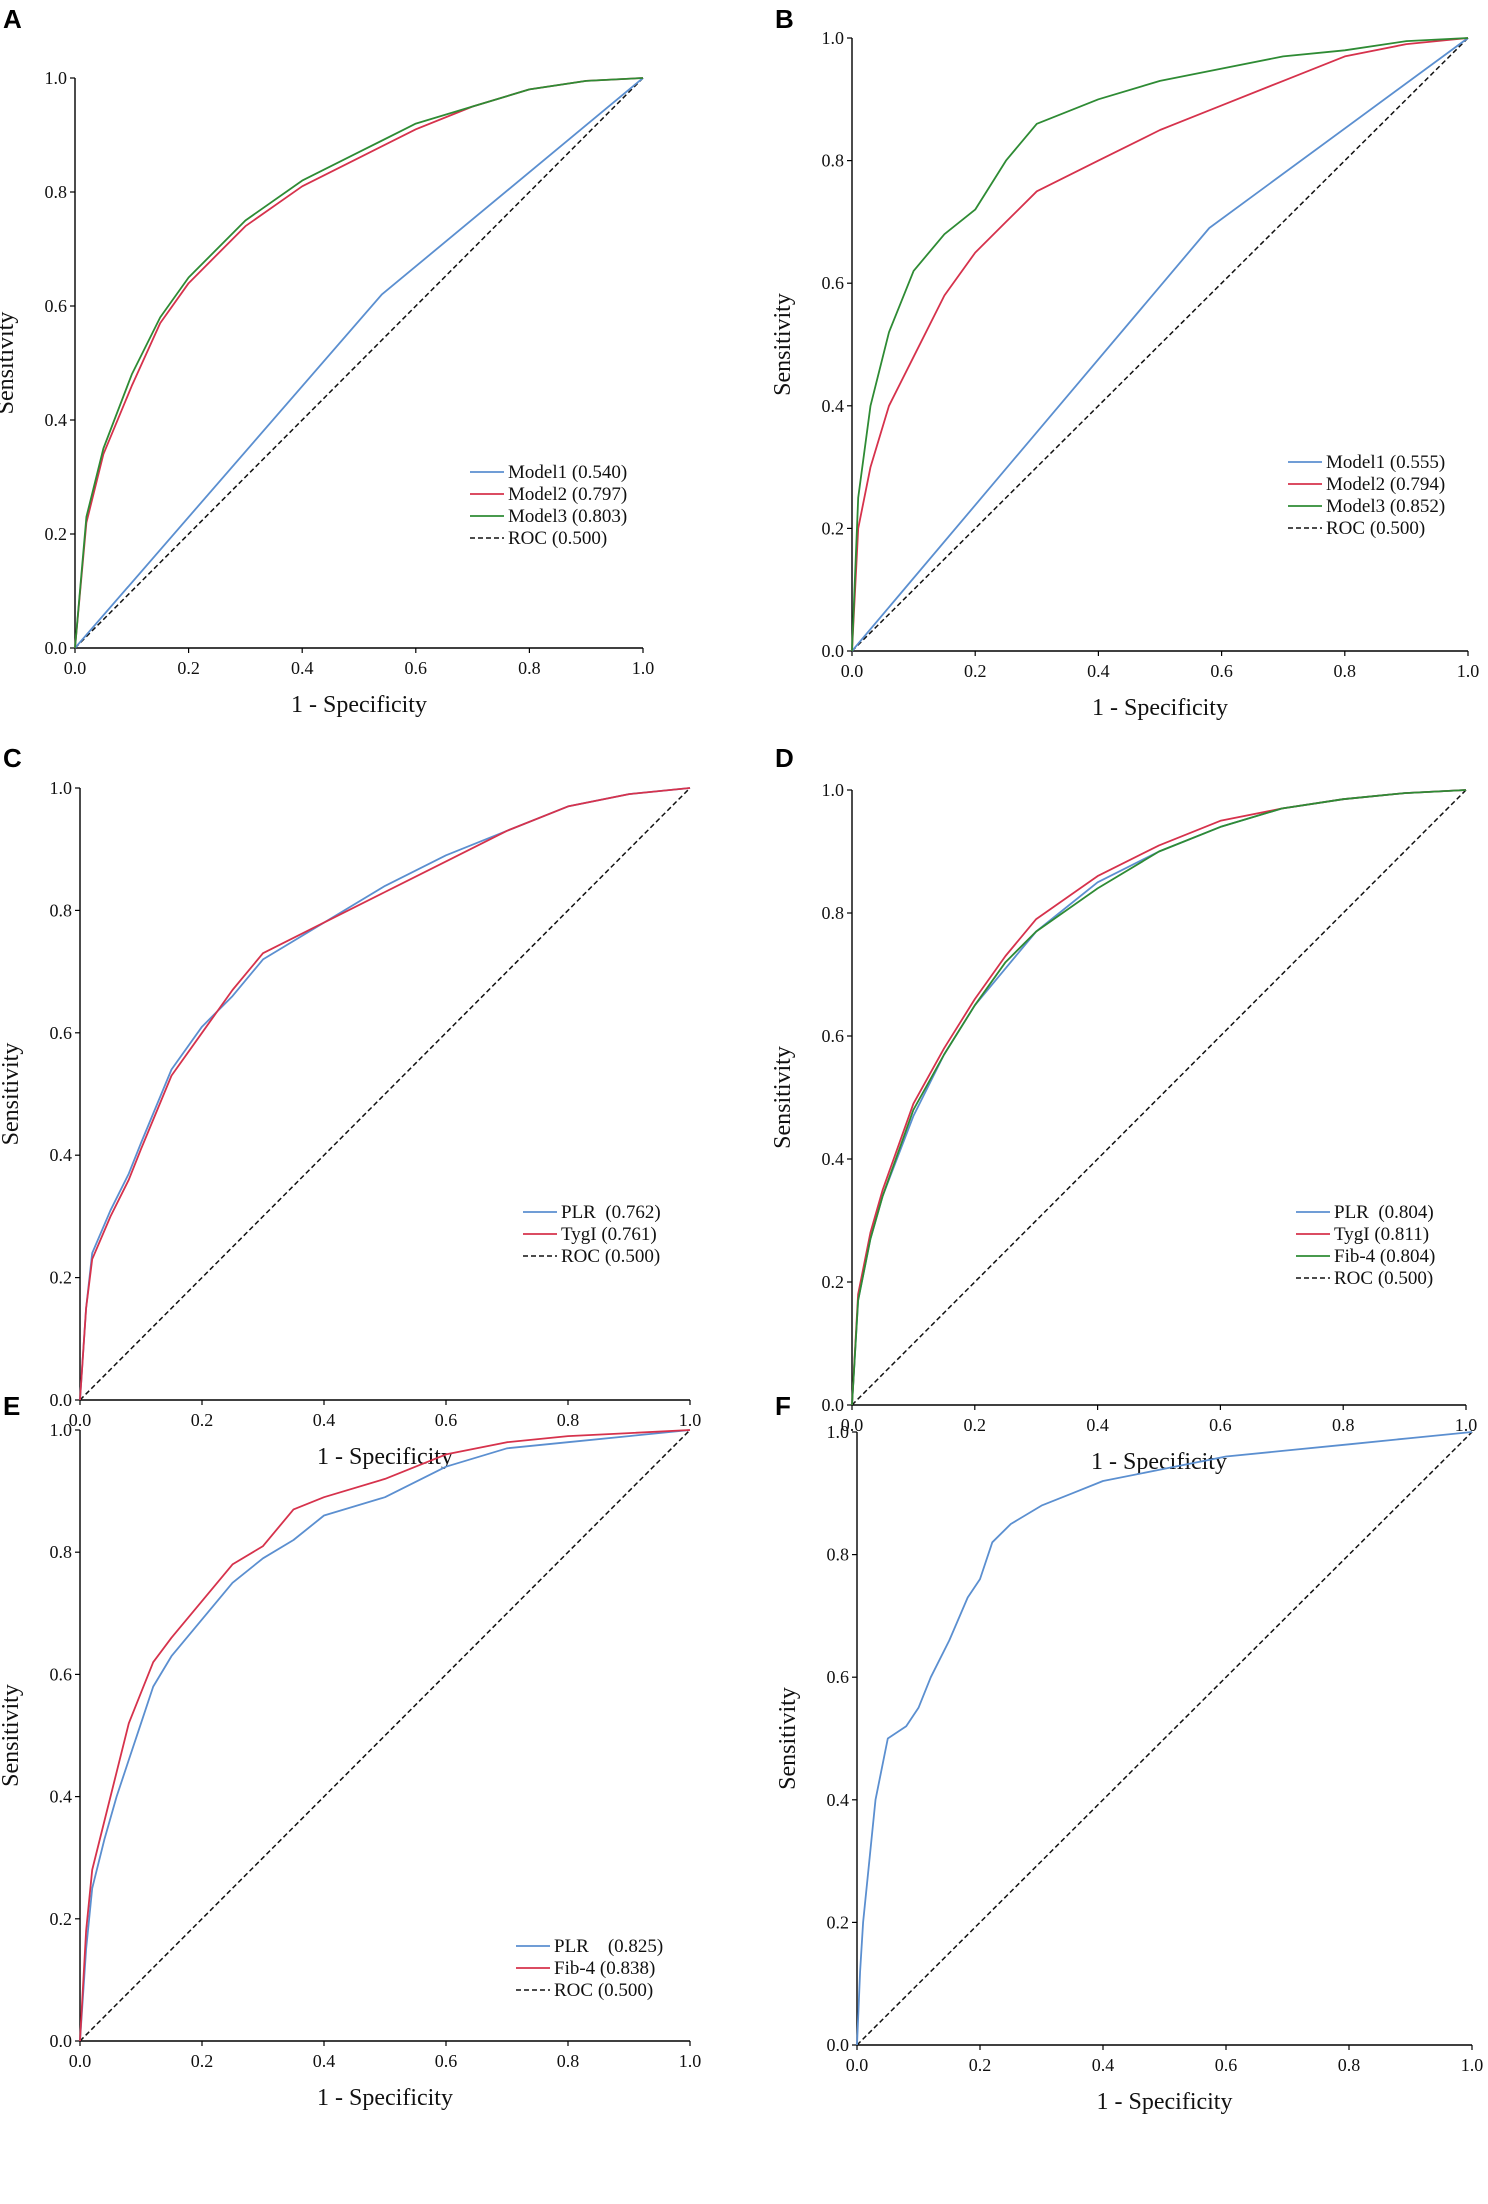  What do you see at coordinates (1385, 462) in the screenshot?
I see `legend-label: Model1 (0.555)` at bounding box center [1385, 462].